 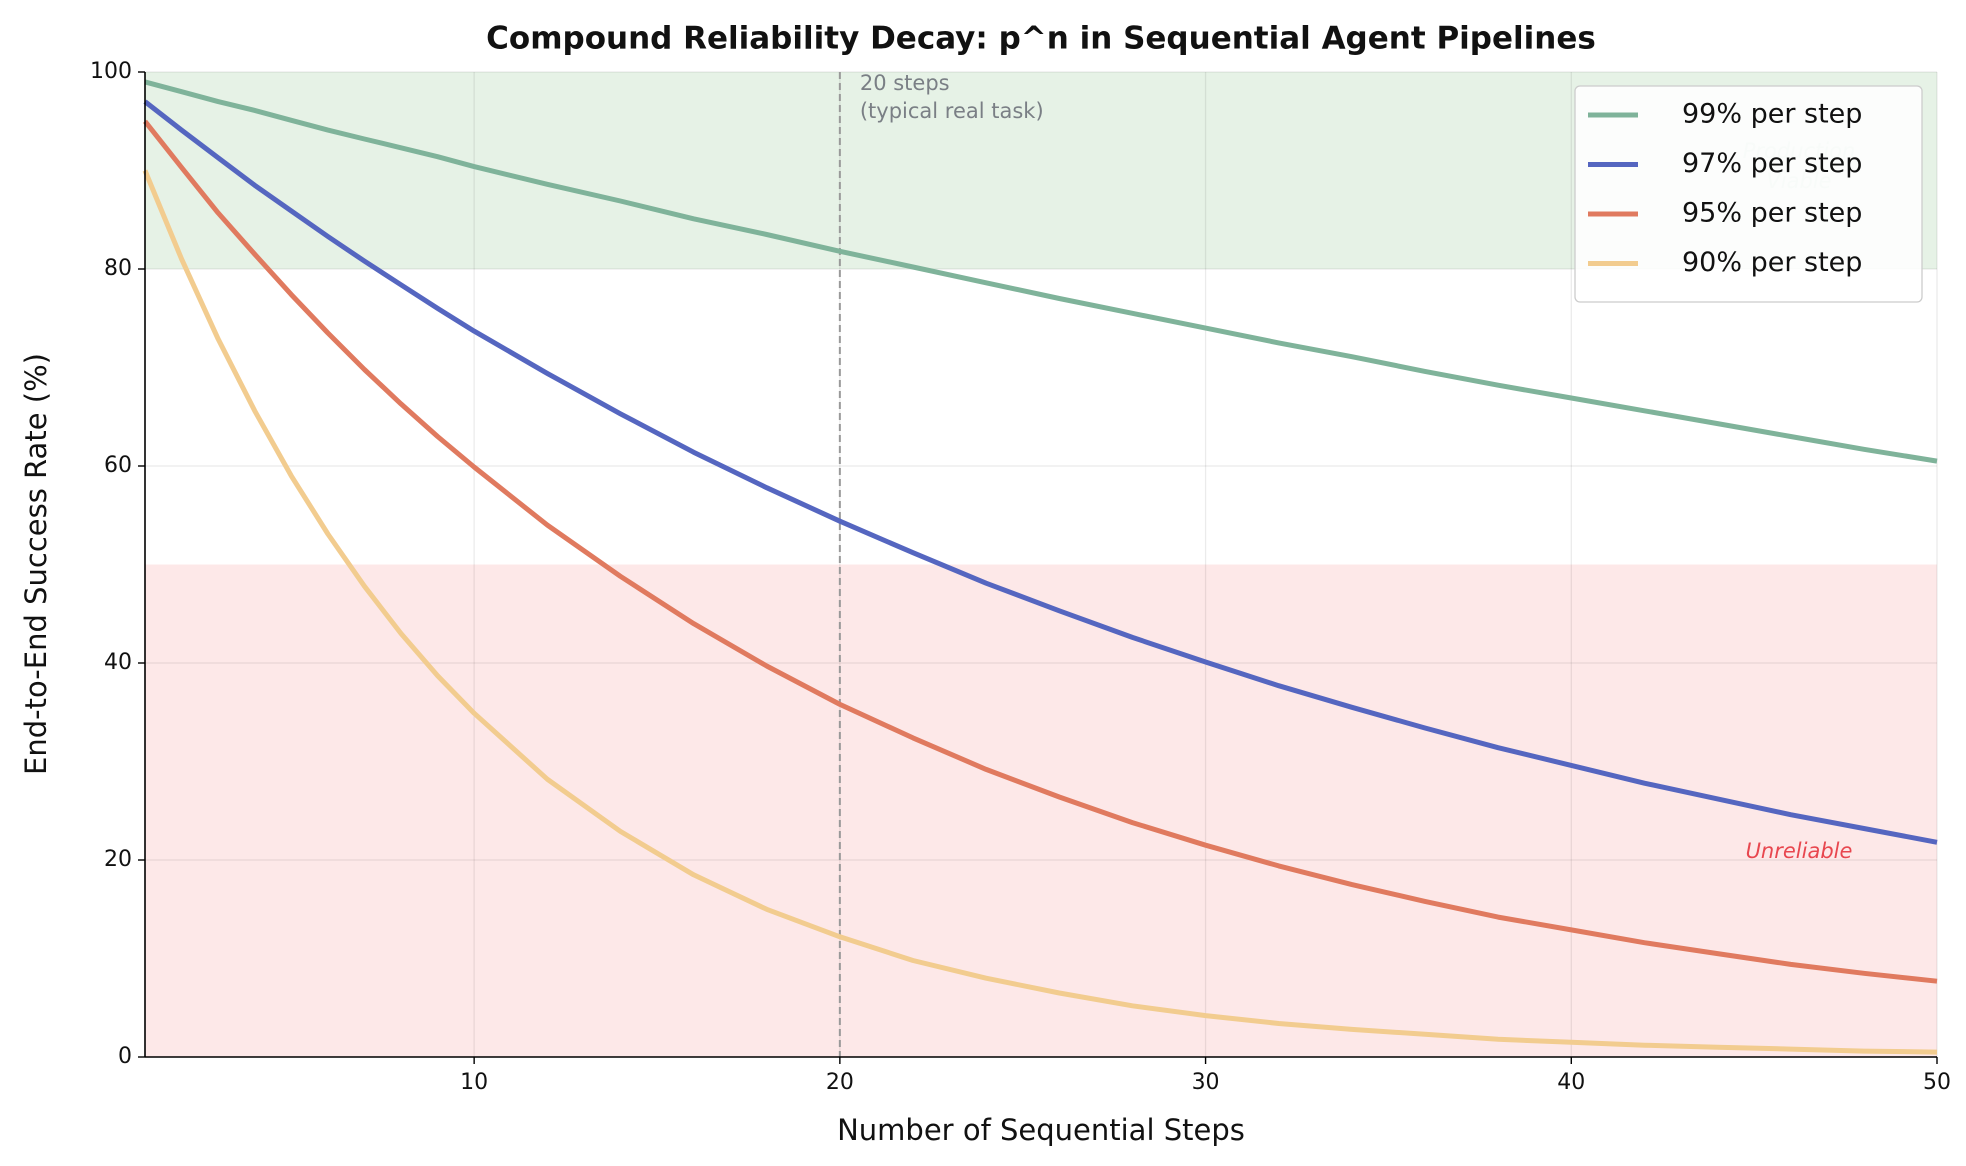 What do you see at coordinates (1772, 114) in the screenshot?
I see `legend-label: 99% per step` at bounding box center [1772, 114].